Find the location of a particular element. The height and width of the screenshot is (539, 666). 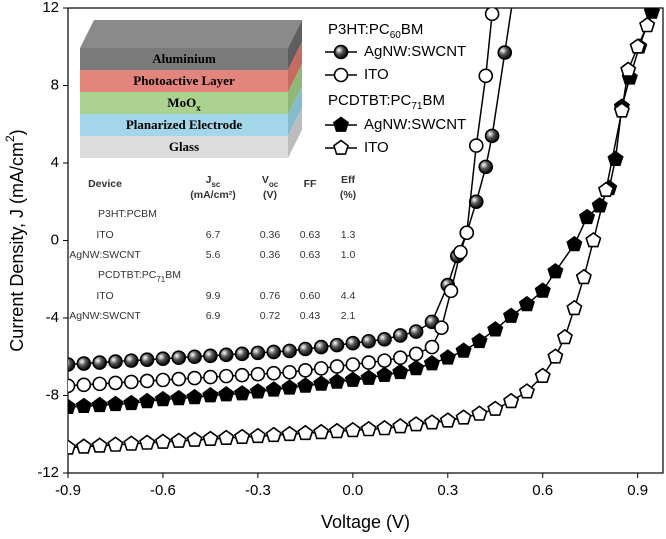

inset-table: Device Jsc (mA/cm²) Voc (V) FF Eff (%) is located at coordinates (222, 187).